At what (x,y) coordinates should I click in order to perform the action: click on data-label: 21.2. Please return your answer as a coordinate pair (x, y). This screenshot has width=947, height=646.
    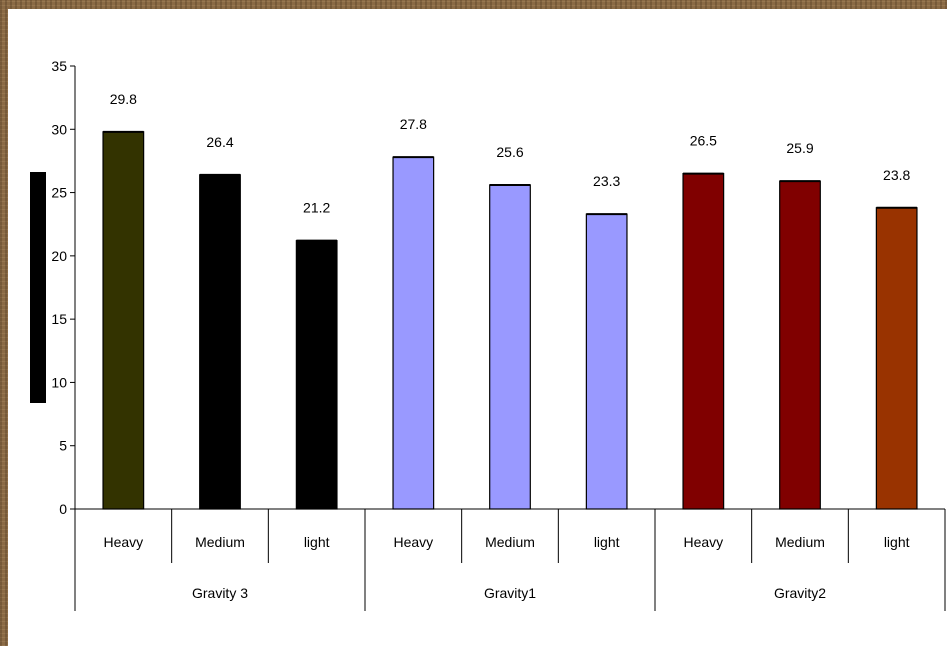
    Looking at the image, I should click on (316, 208).